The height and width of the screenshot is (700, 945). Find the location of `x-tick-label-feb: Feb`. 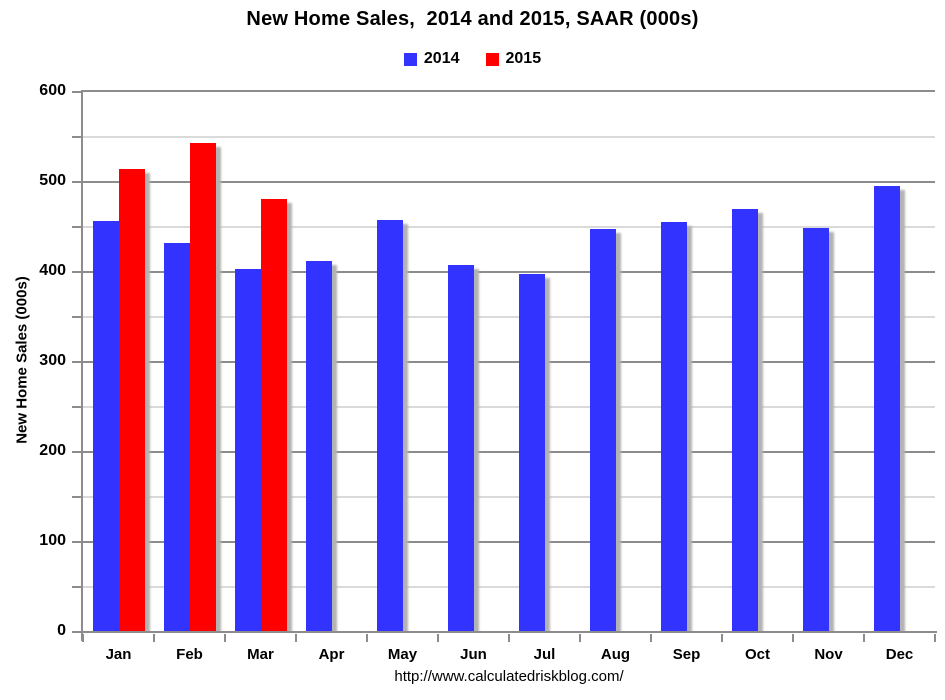

x-tick-label-feb: Feb is located at coordinates (189, 654).